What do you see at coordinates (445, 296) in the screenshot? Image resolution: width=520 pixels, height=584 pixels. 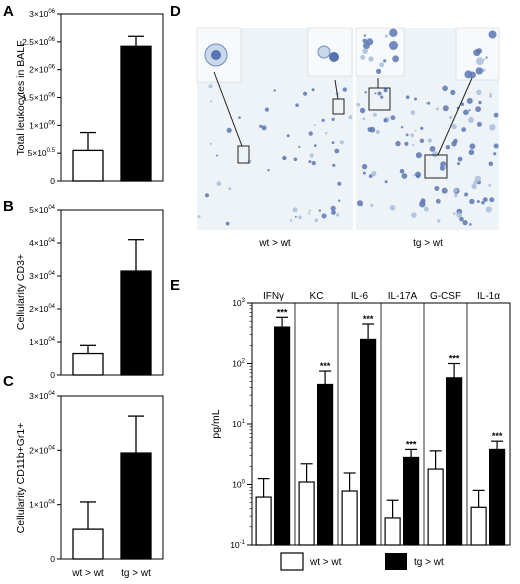 I see `category-label-e-4: G-CSF` at bounding box center [445, 296].